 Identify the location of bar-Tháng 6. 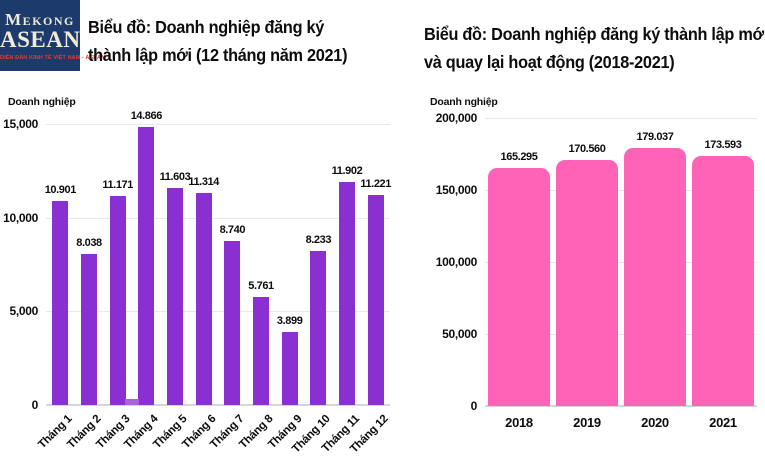
(203, 299).